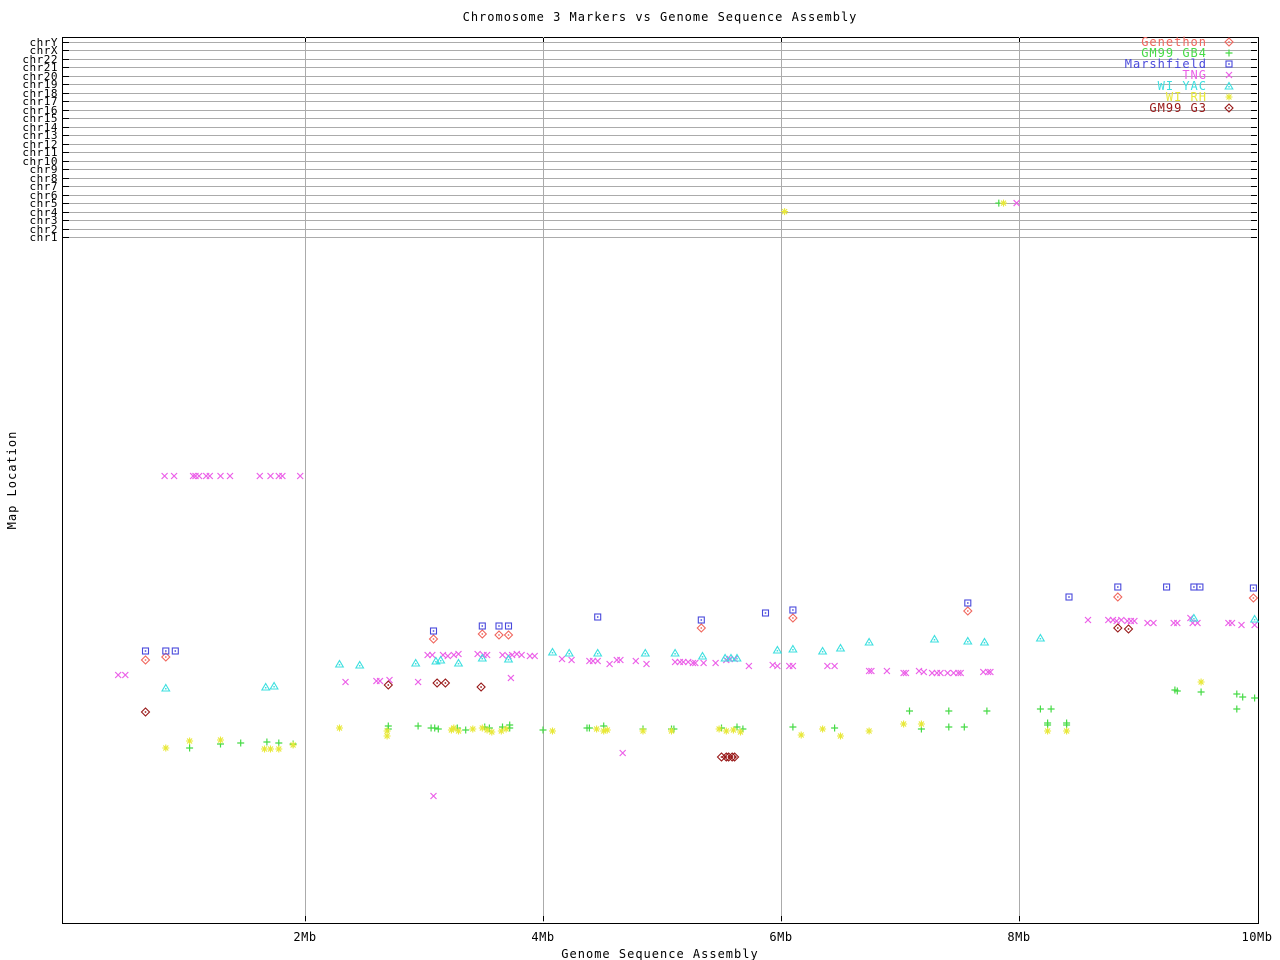  Describe the element at coordinates (543, 937) in the screenshot. I see `x-tick-label: 4Mb` at that location.